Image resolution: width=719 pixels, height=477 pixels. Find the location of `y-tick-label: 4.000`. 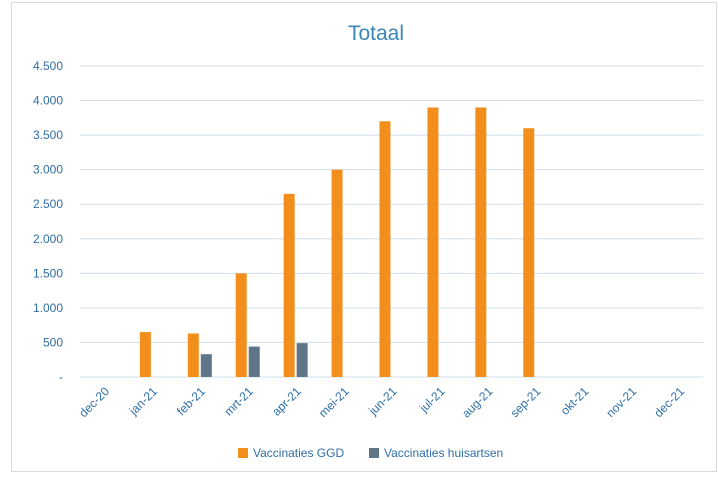

y-tick-label: 4.000 is located at coordinates (48, 101).